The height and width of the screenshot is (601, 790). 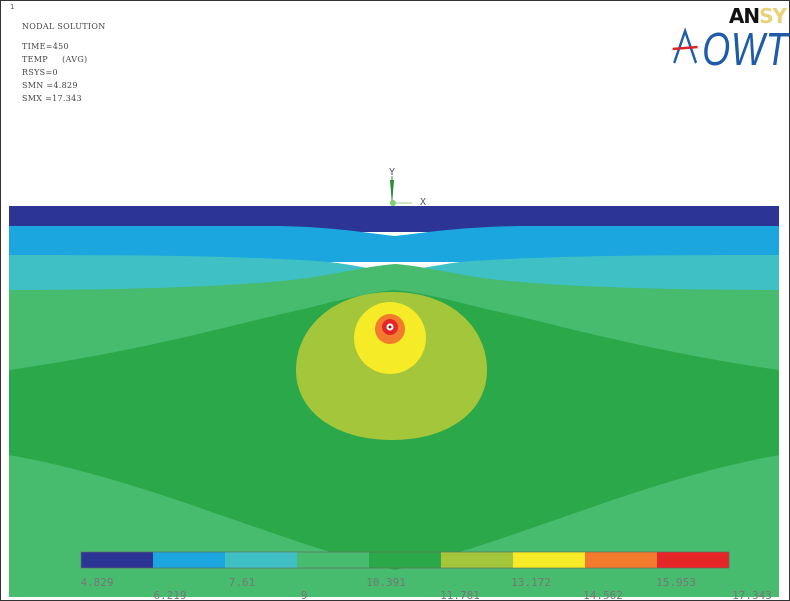 I want to click on axis-y-label: Y, so click(x=392, y=172).